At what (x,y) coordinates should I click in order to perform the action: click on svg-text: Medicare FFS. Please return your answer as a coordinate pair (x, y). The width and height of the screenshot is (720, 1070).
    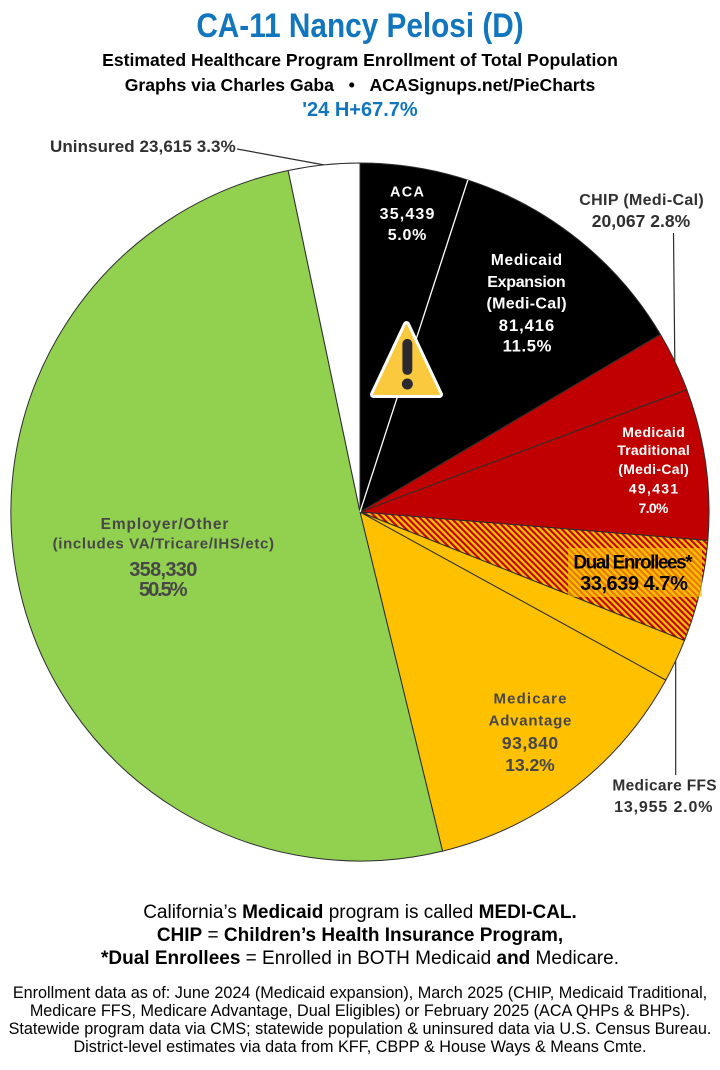
    Looking at the image, I should click on (664, 786).